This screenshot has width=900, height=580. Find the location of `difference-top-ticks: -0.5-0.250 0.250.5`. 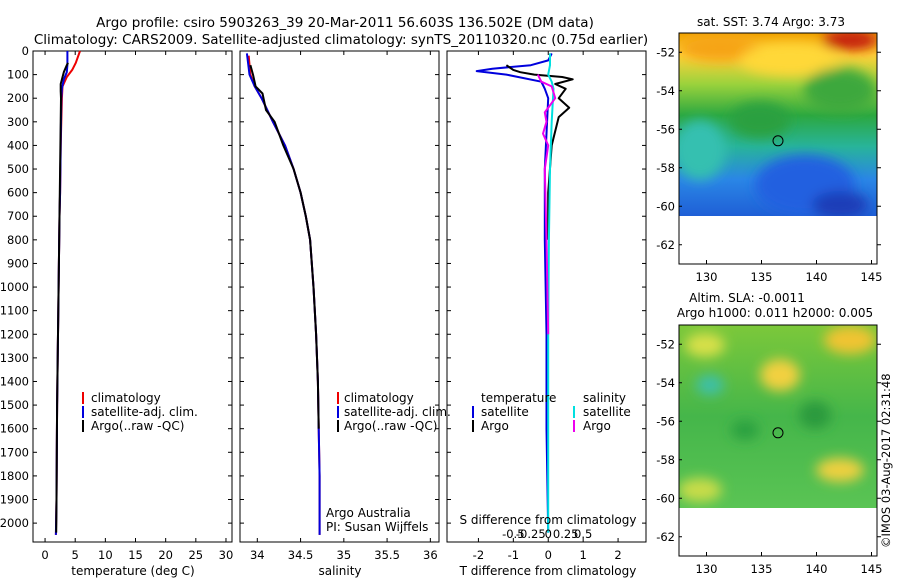

difference-top-ticks: -0.5-0.250 0.250.5 is located at coordinates (547, 534).